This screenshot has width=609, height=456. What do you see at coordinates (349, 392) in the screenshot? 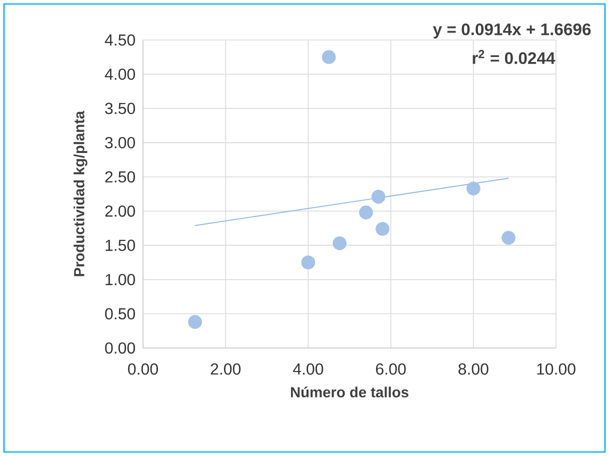
I see `x-axis-title: Número de tallos` at bounding box center [349, 392].